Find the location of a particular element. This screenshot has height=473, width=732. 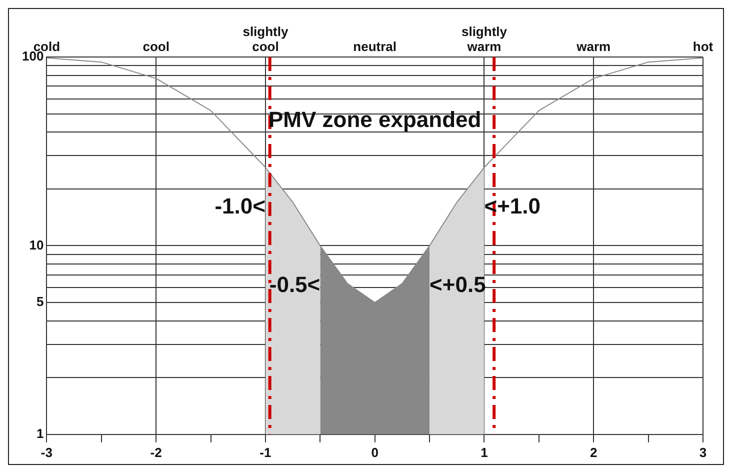

x-tick-label: 3 is located at coordinates (703, 452).